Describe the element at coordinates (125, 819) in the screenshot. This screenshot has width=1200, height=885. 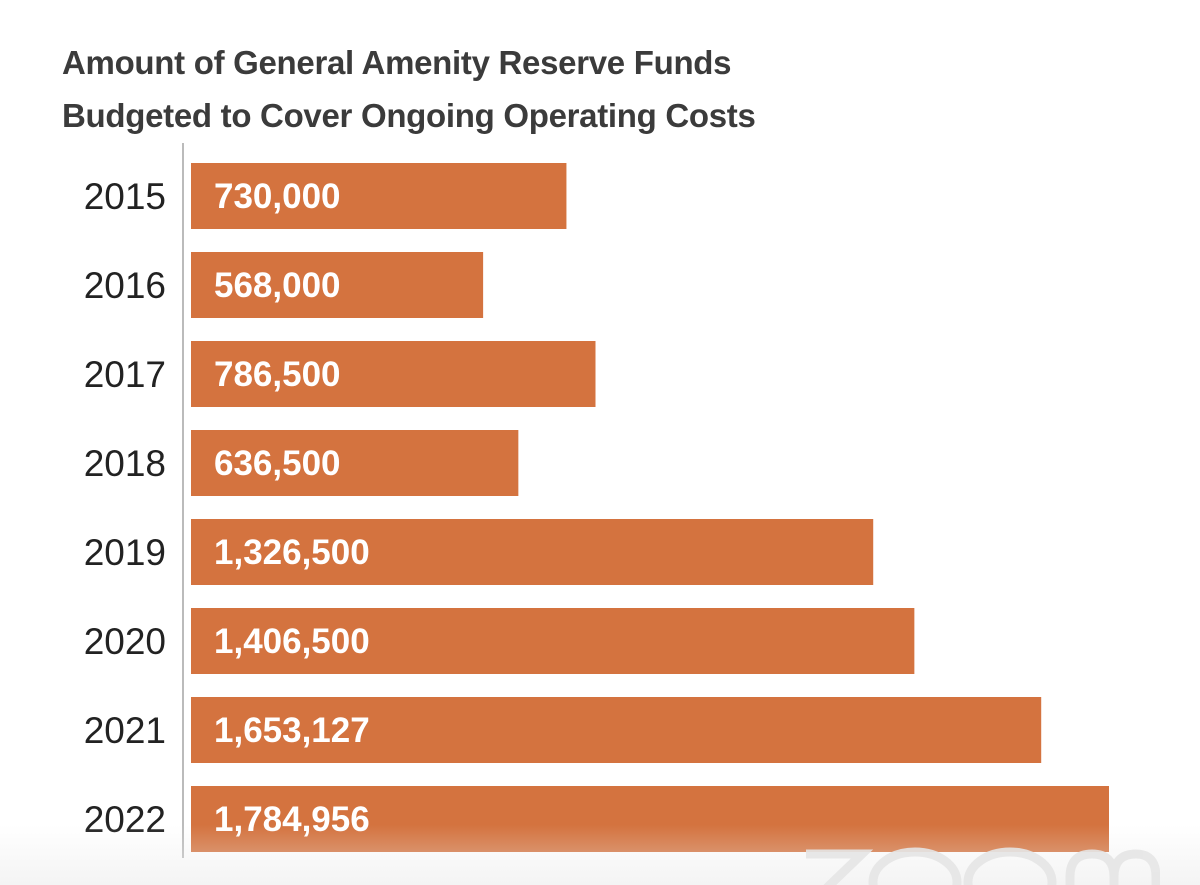
I see `category-label-2022: 2022` at that location.